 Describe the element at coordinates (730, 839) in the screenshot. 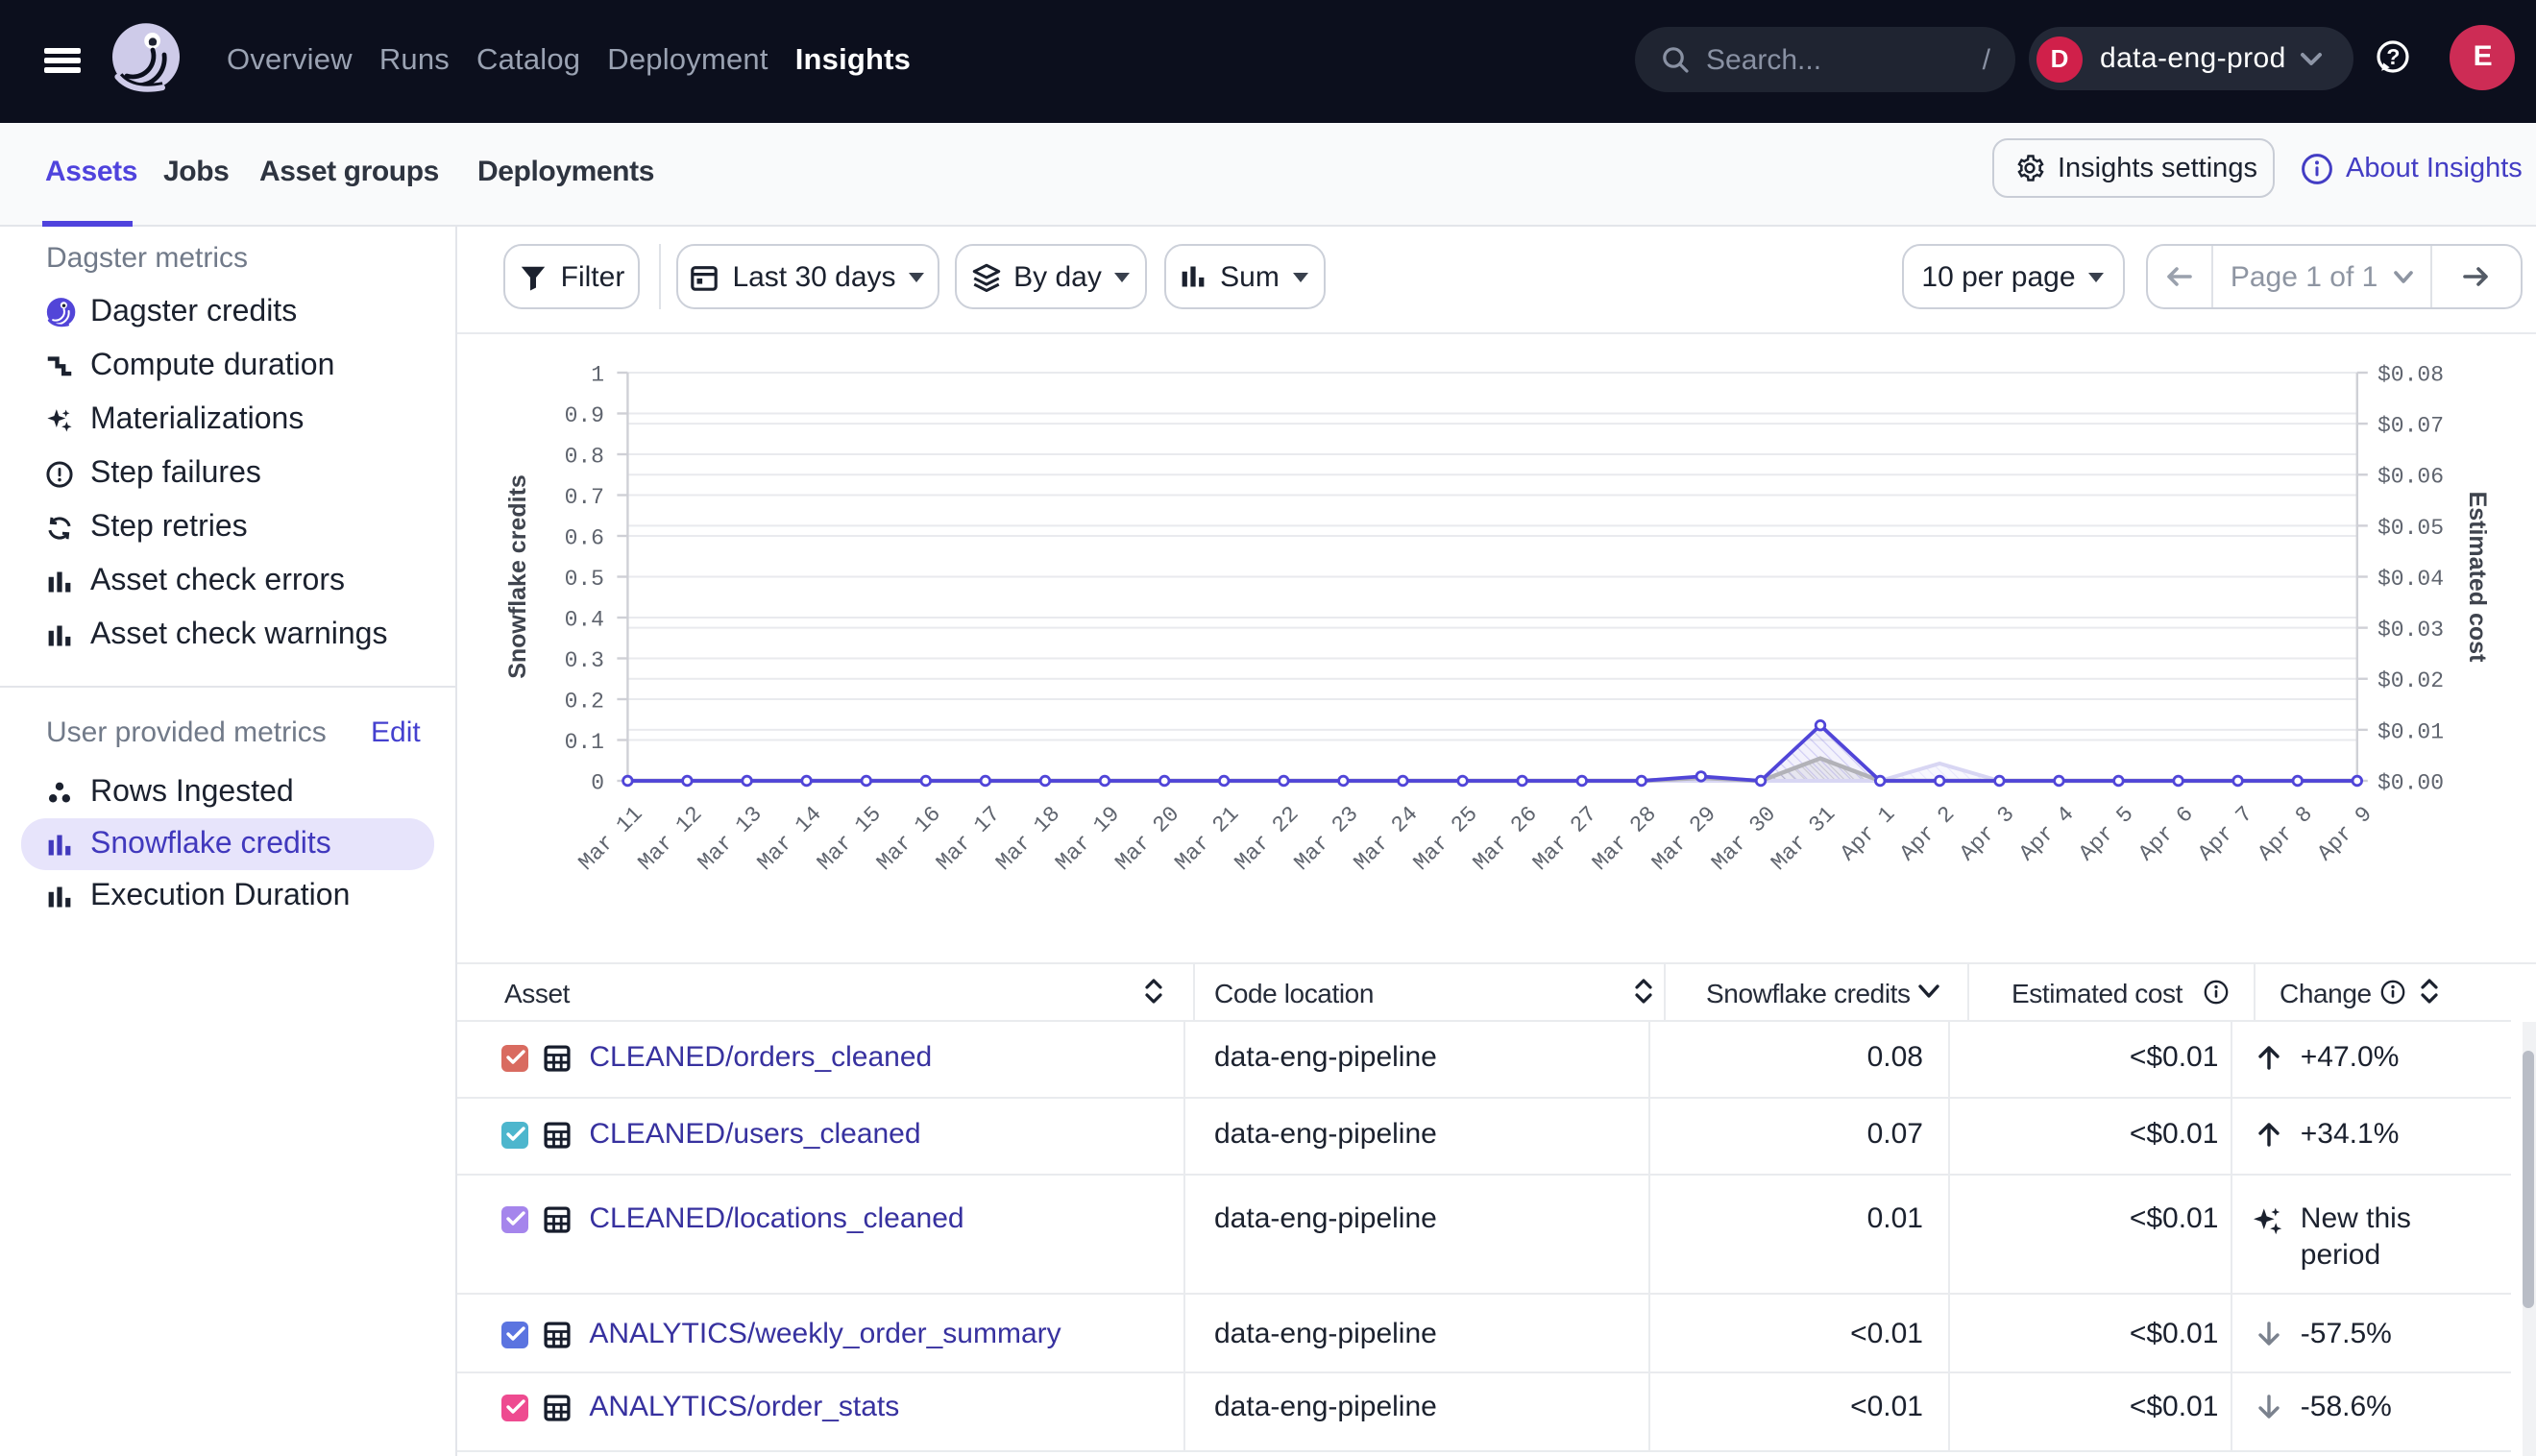

I see `svg-text: Mar 13` at that location.